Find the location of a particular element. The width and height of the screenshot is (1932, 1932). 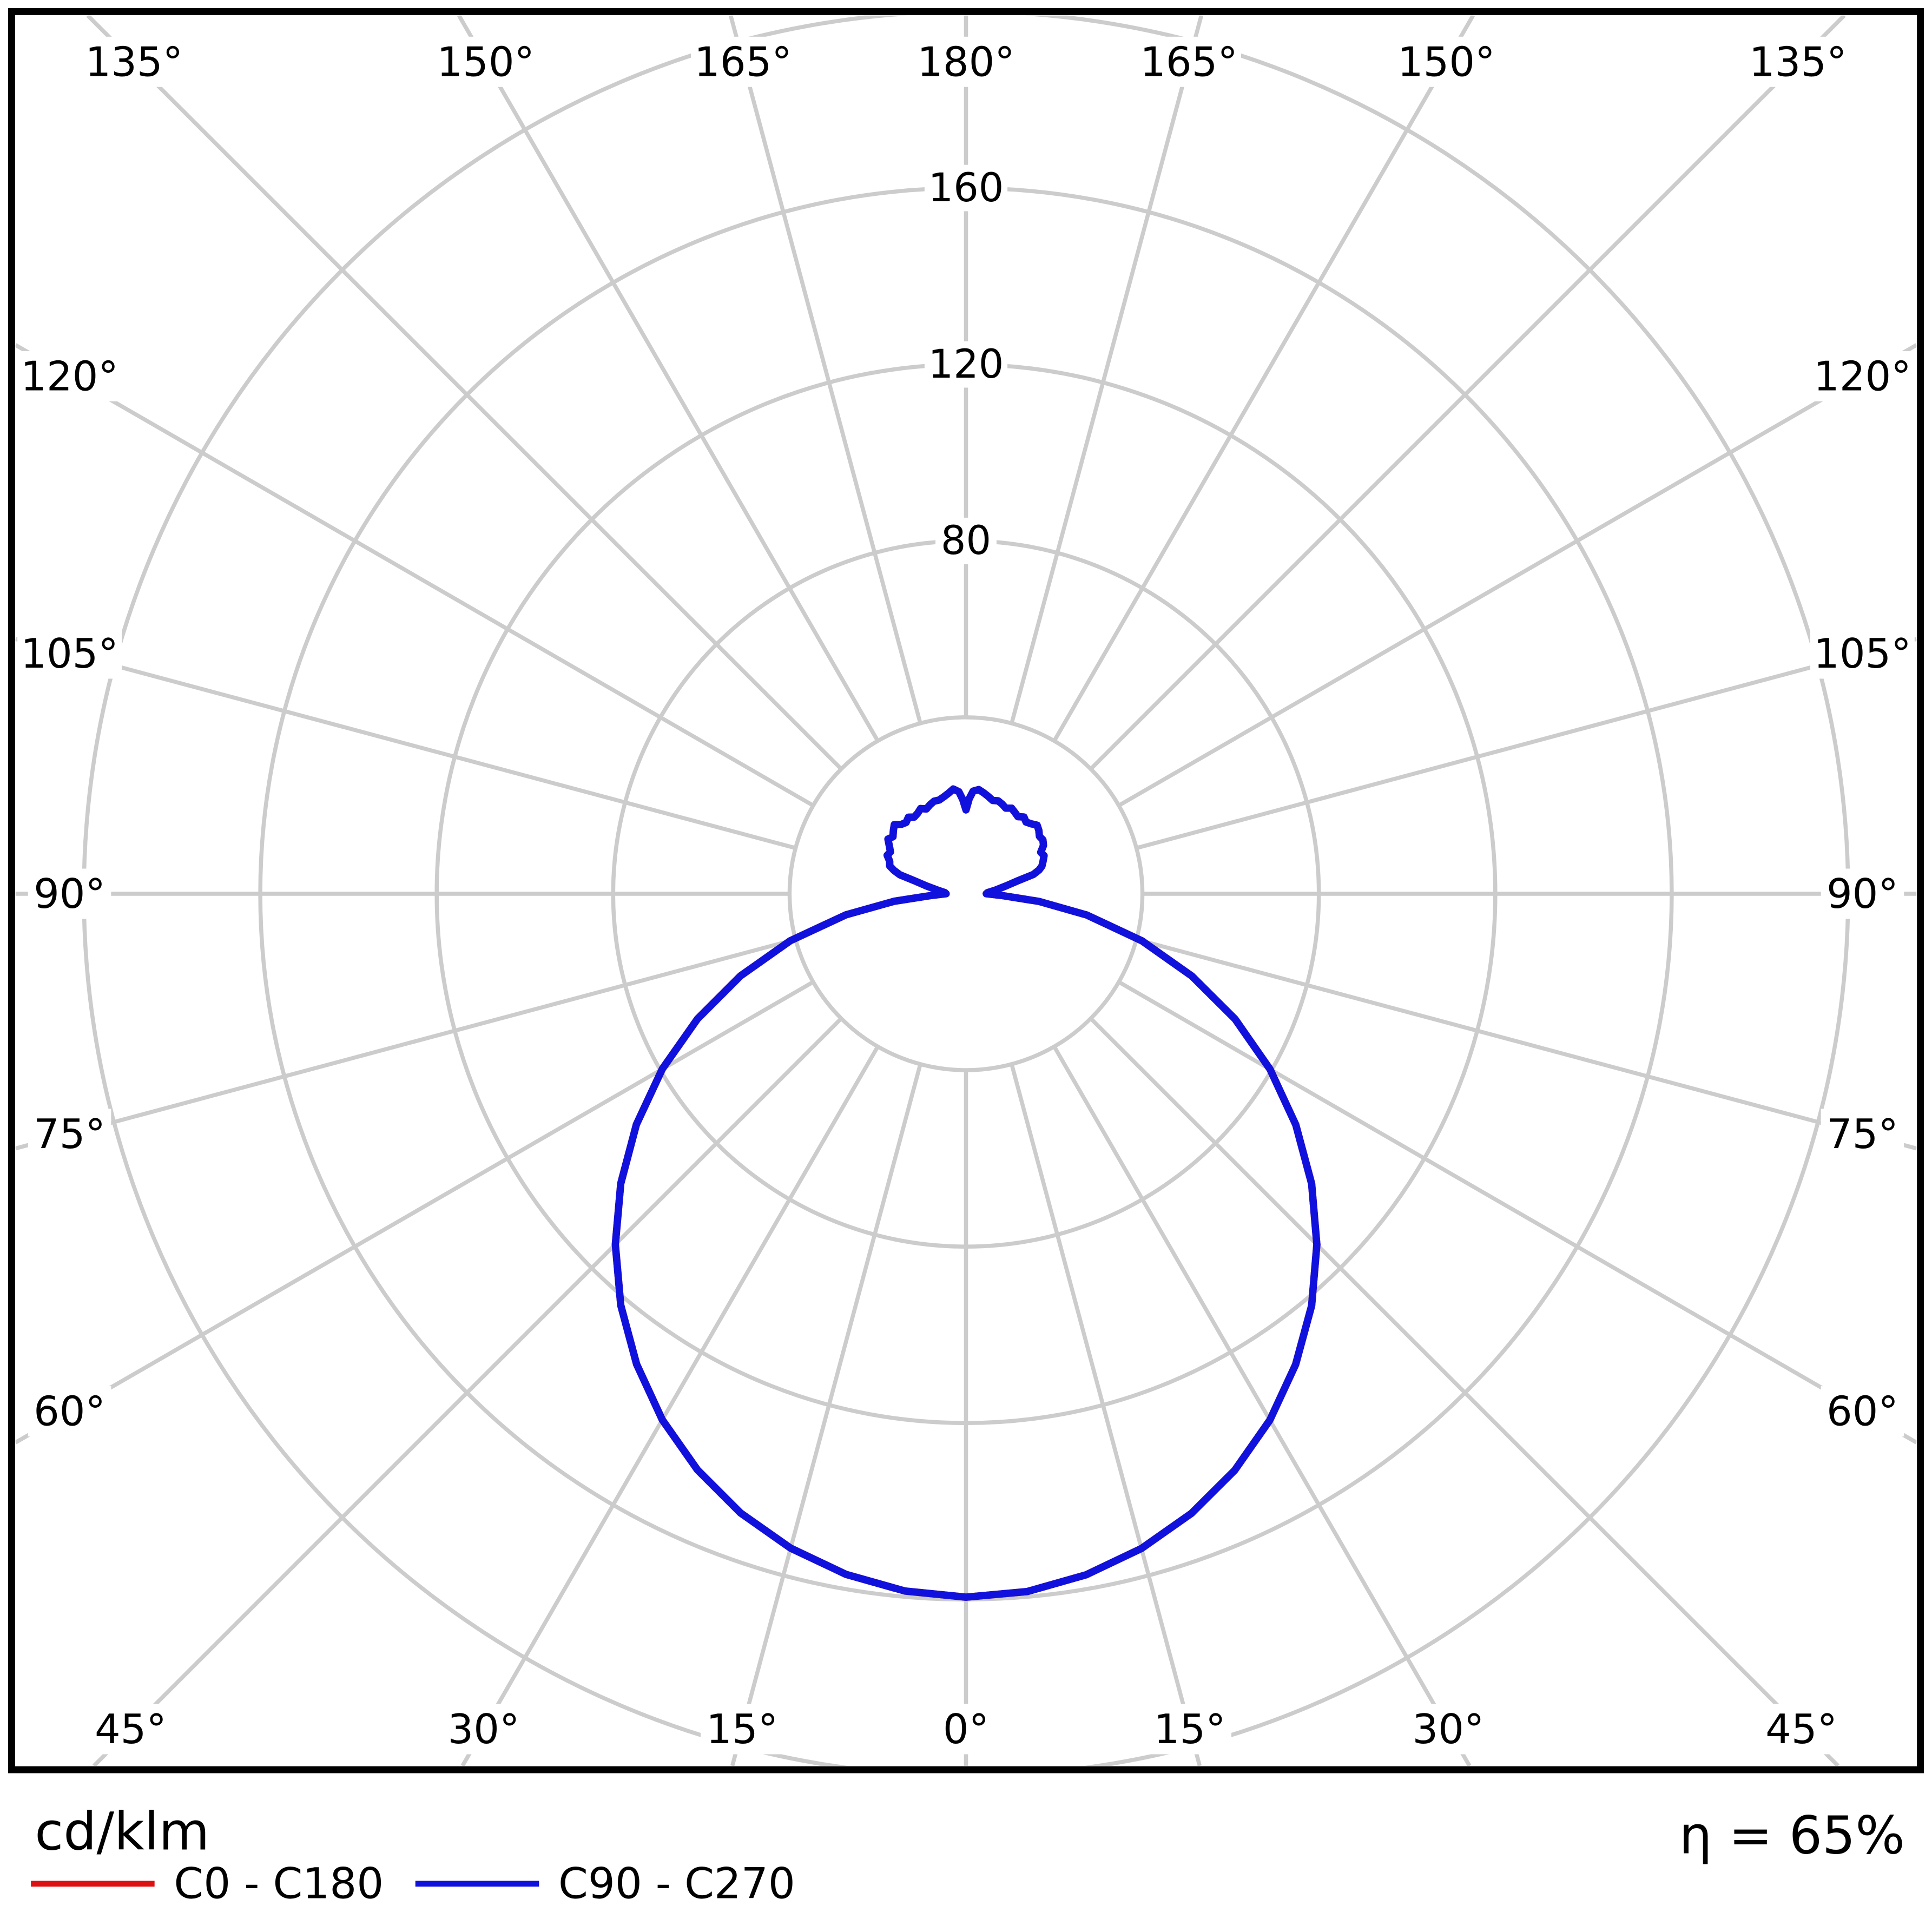

grid-radial-120-right is located at coordinates (1517, 575).